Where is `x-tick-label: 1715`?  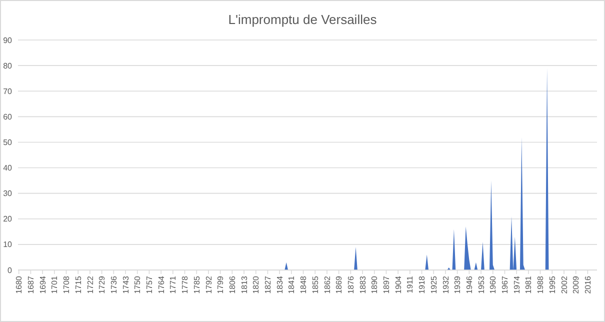
x-tick-label: 1715 is located at coordinates (78, 284).